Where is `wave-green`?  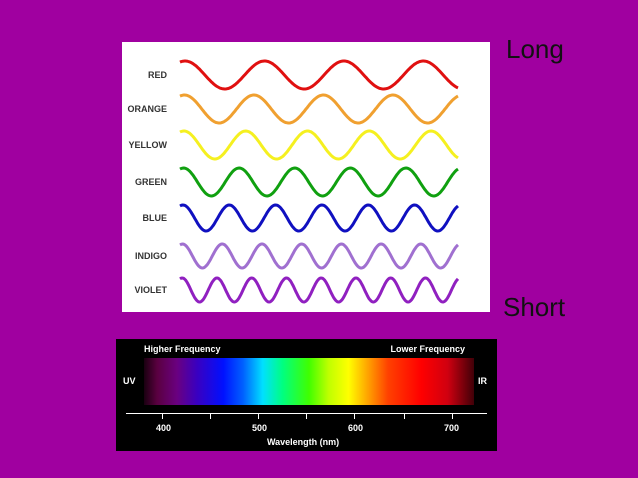
wave-green is located at coordinates (319, 182).